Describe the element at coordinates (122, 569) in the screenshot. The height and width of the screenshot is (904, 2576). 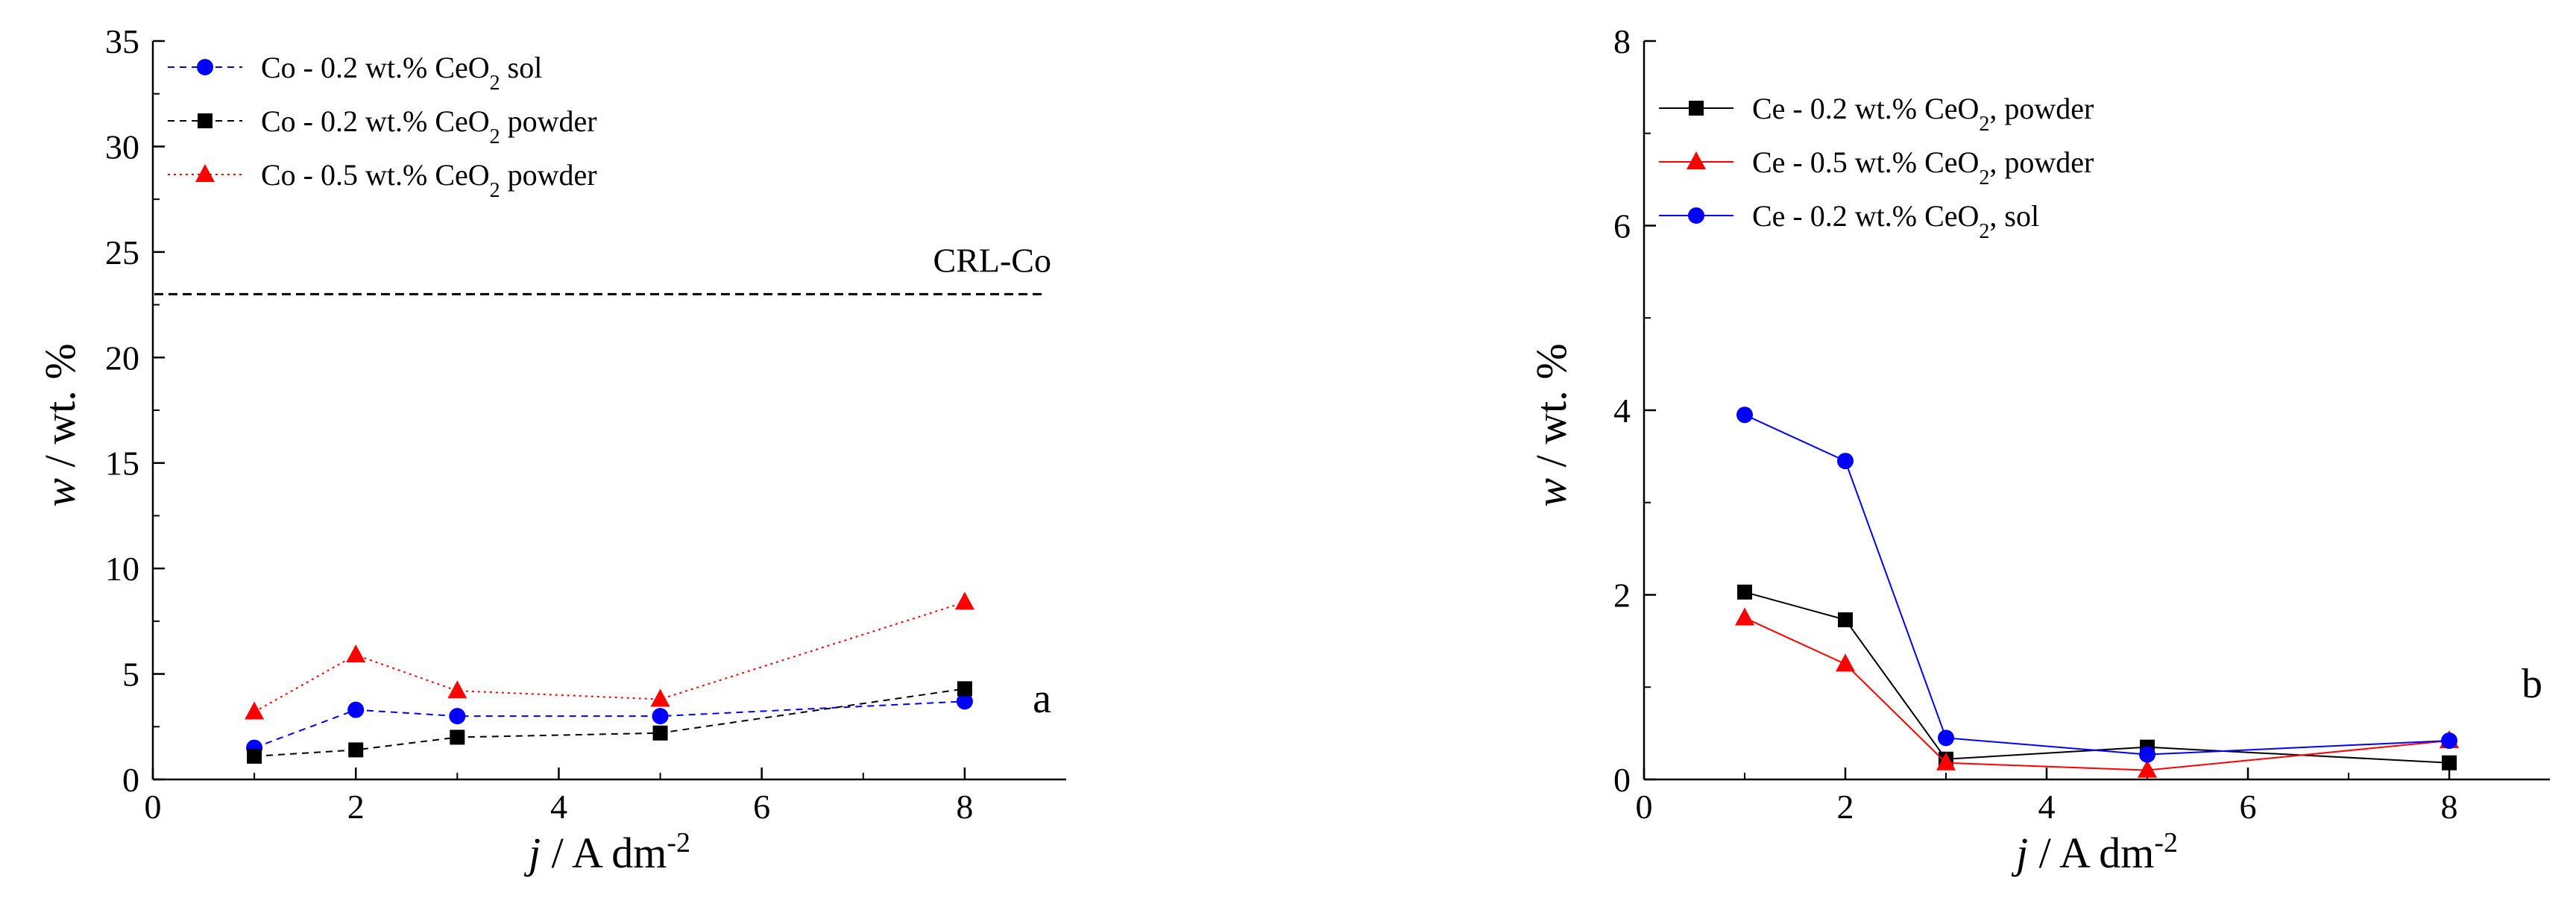
I see `y-tick-label: 10` at that location.